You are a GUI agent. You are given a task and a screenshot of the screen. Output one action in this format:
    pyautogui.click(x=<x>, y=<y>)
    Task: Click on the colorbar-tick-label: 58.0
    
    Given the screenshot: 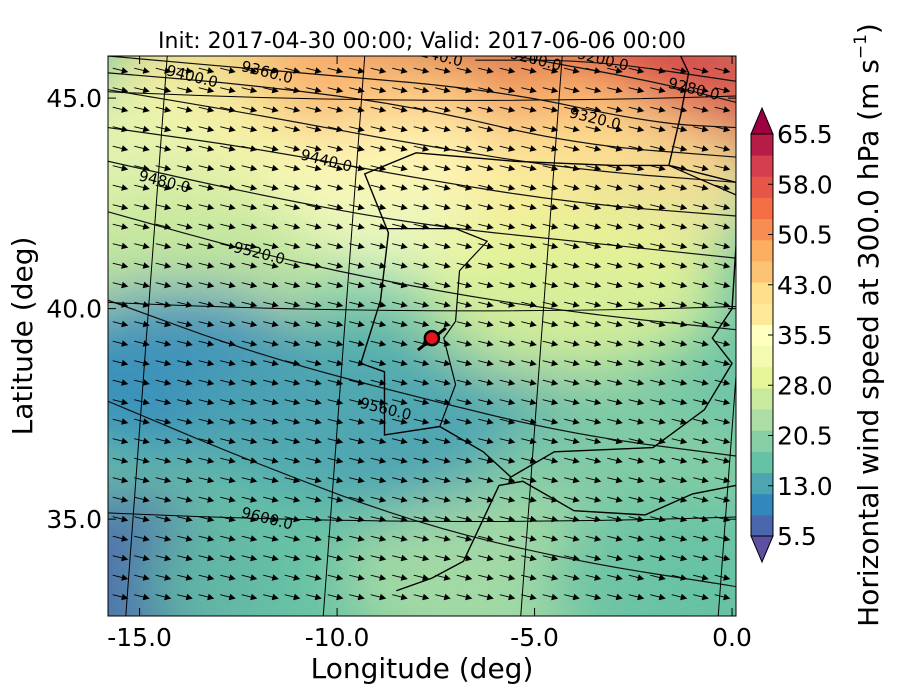 What is the action you would take?
    pyautogui.click(x=805, y=184)
    